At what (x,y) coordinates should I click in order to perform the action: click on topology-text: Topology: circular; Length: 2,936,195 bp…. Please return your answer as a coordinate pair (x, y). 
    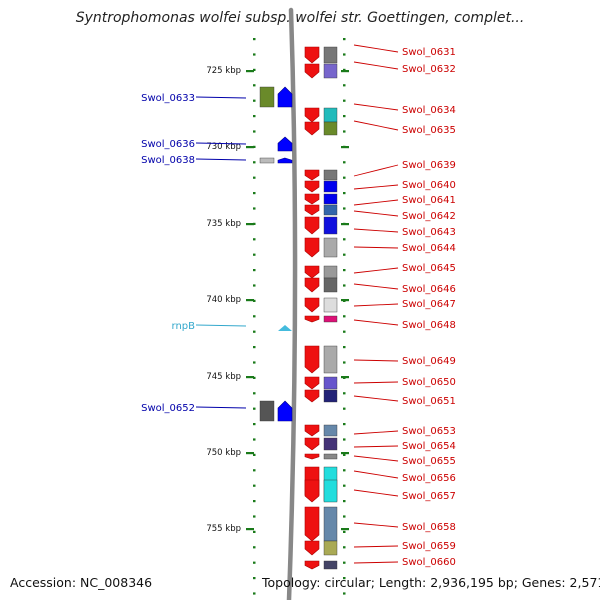
    Looking at the image, I should click on (431, 582).